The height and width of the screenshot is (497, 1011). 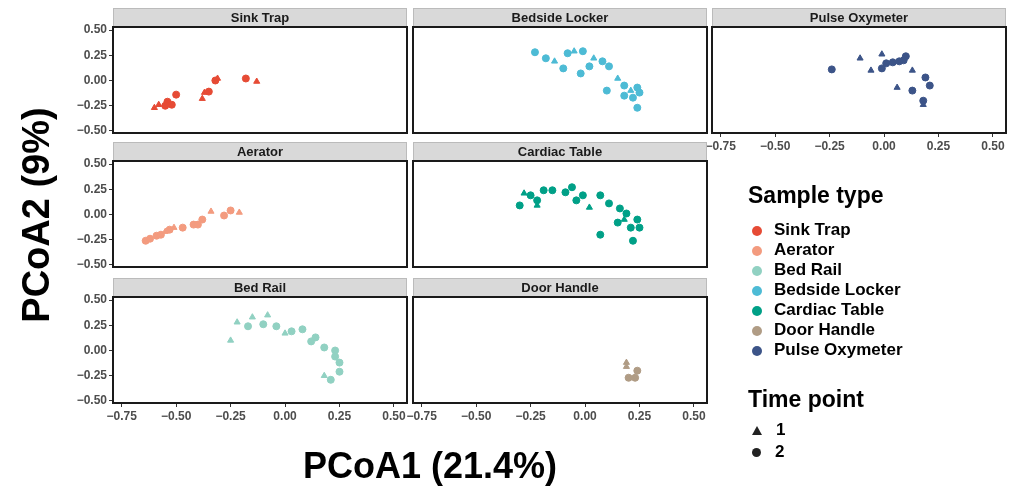 I want to click on x-tick-label: 0.25, so click(x=938, y=145).